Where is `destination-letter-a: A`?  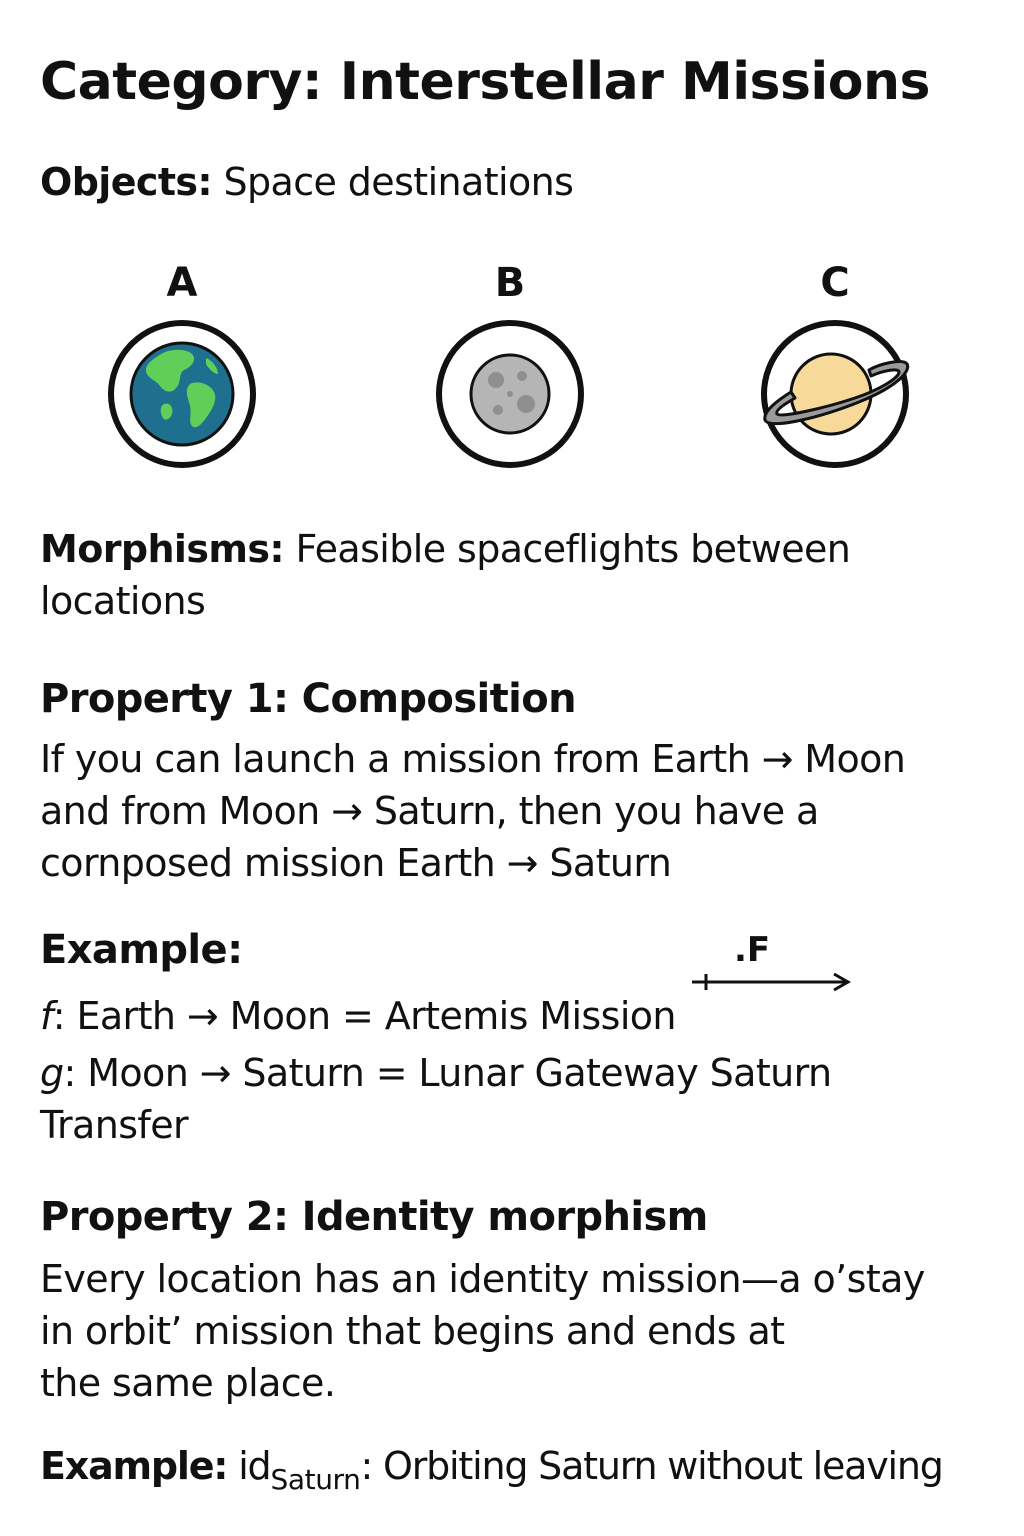 destination-letter-a: A is located at coordinates (182, 283).